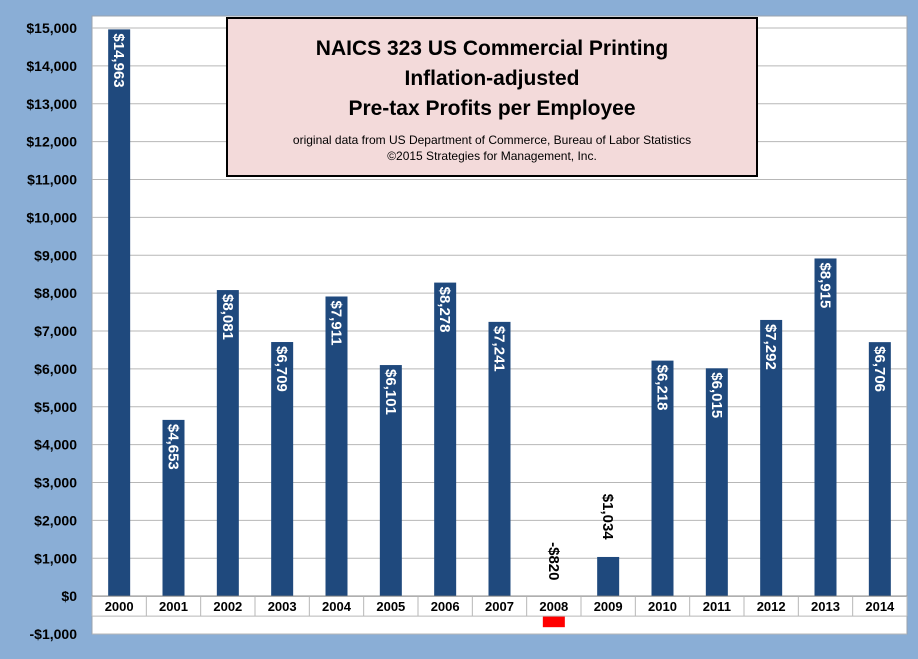 Image resolution: width=918 pixels, height=659 pixels. I want to click on y-tick-label: -$1,000, so click(54, 634).